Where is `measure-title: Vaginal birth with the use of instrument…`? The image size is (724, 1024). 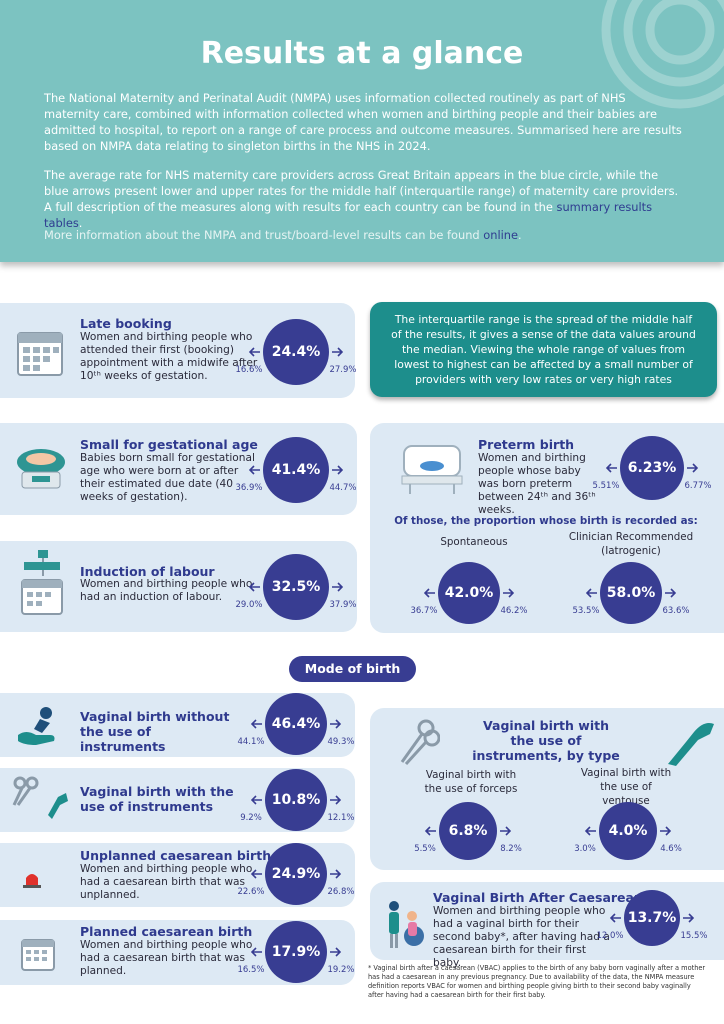 measure-title: Vaginal birth with the use of instrument… is located at coordinates (157, 799).